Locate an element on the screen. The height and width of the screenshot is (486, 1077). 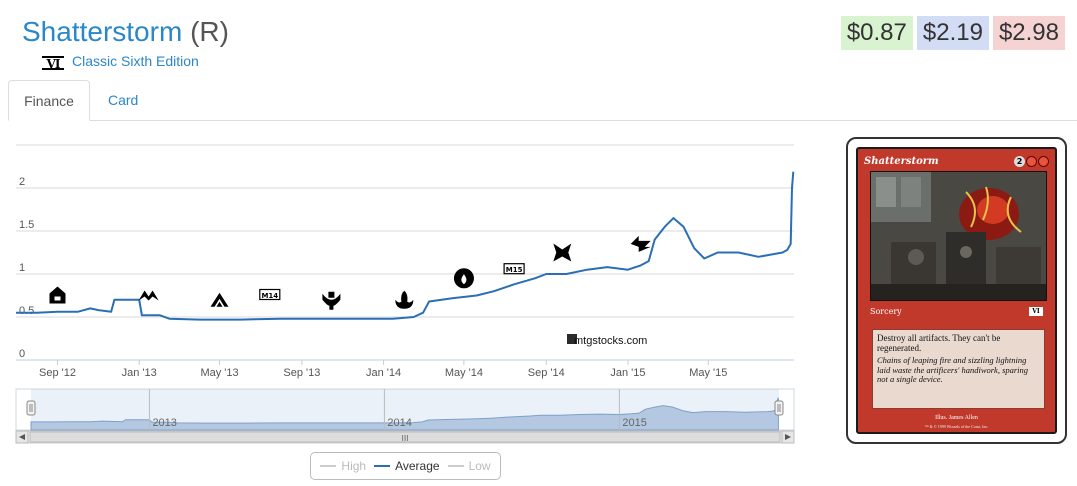
m15-icon: M15 is located at coordinates (514, 269).